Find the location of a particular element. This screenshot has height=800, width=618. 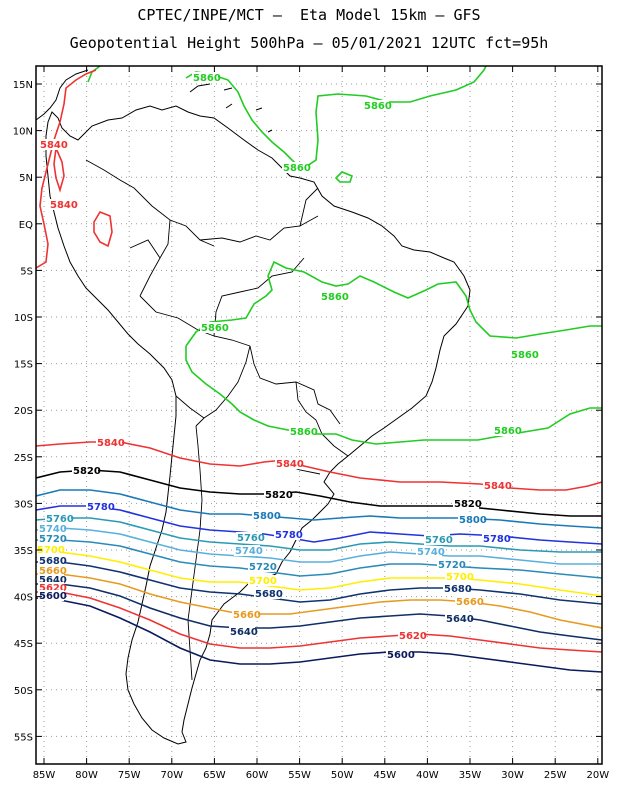

caribbean-islands is located at coordinates (231, 108).